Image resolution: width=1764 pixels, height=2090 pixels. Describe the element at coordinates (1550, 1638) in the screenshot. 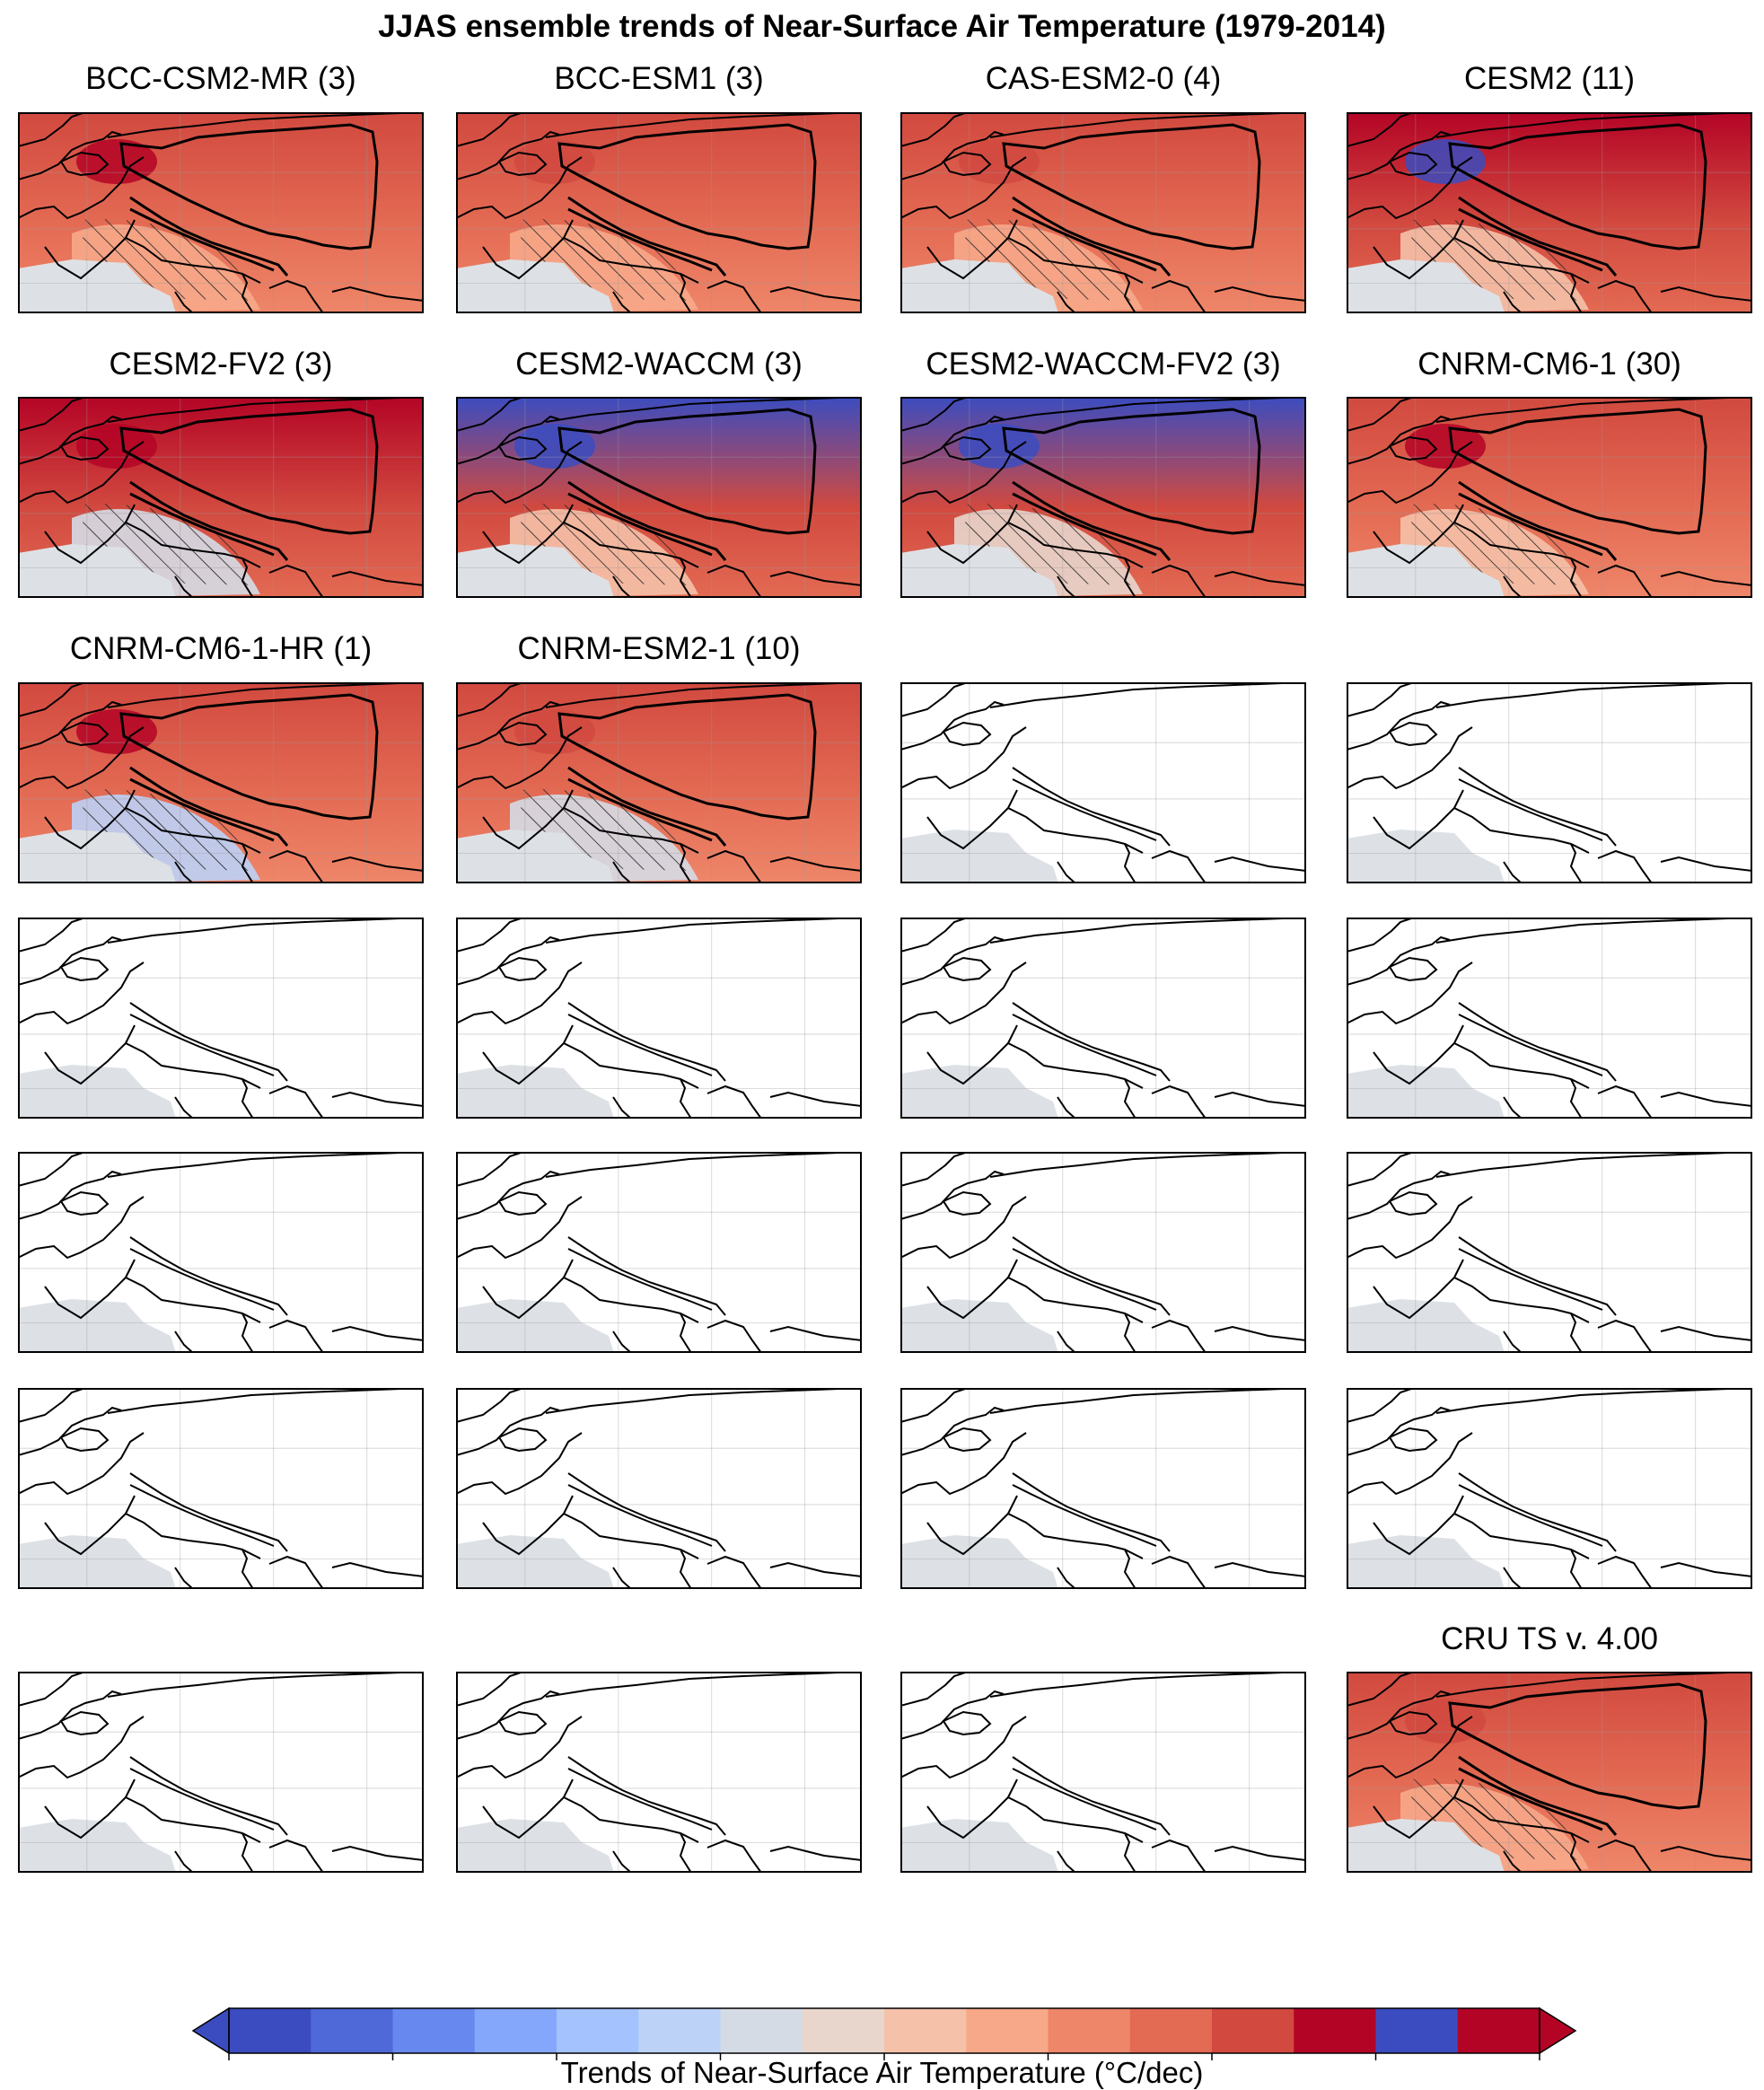

I see `panel-title: CRU TS v. 4.00` at that location.